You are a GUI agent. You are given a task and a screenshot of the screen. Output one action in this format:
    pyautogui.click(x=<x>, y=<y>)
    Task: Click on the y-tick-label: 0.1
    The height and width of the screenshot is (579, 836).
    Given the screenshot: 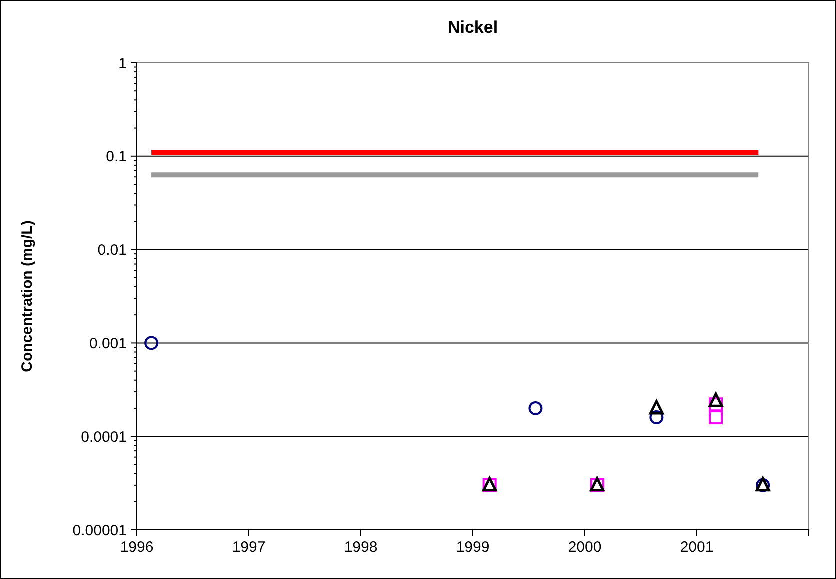 What is the action you would take?
    pyautogui.click(x=116, y=157)
    